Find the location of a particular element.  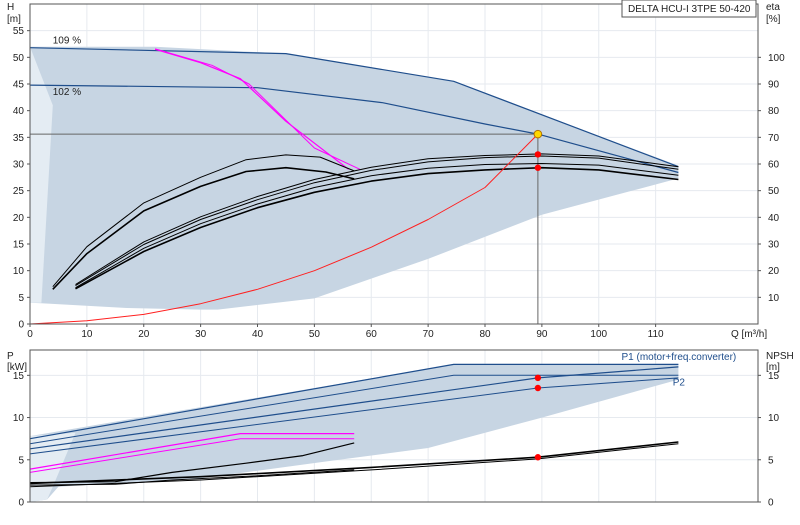

head-right-tick-label-3: 40 is located at coordinates (774, 218).